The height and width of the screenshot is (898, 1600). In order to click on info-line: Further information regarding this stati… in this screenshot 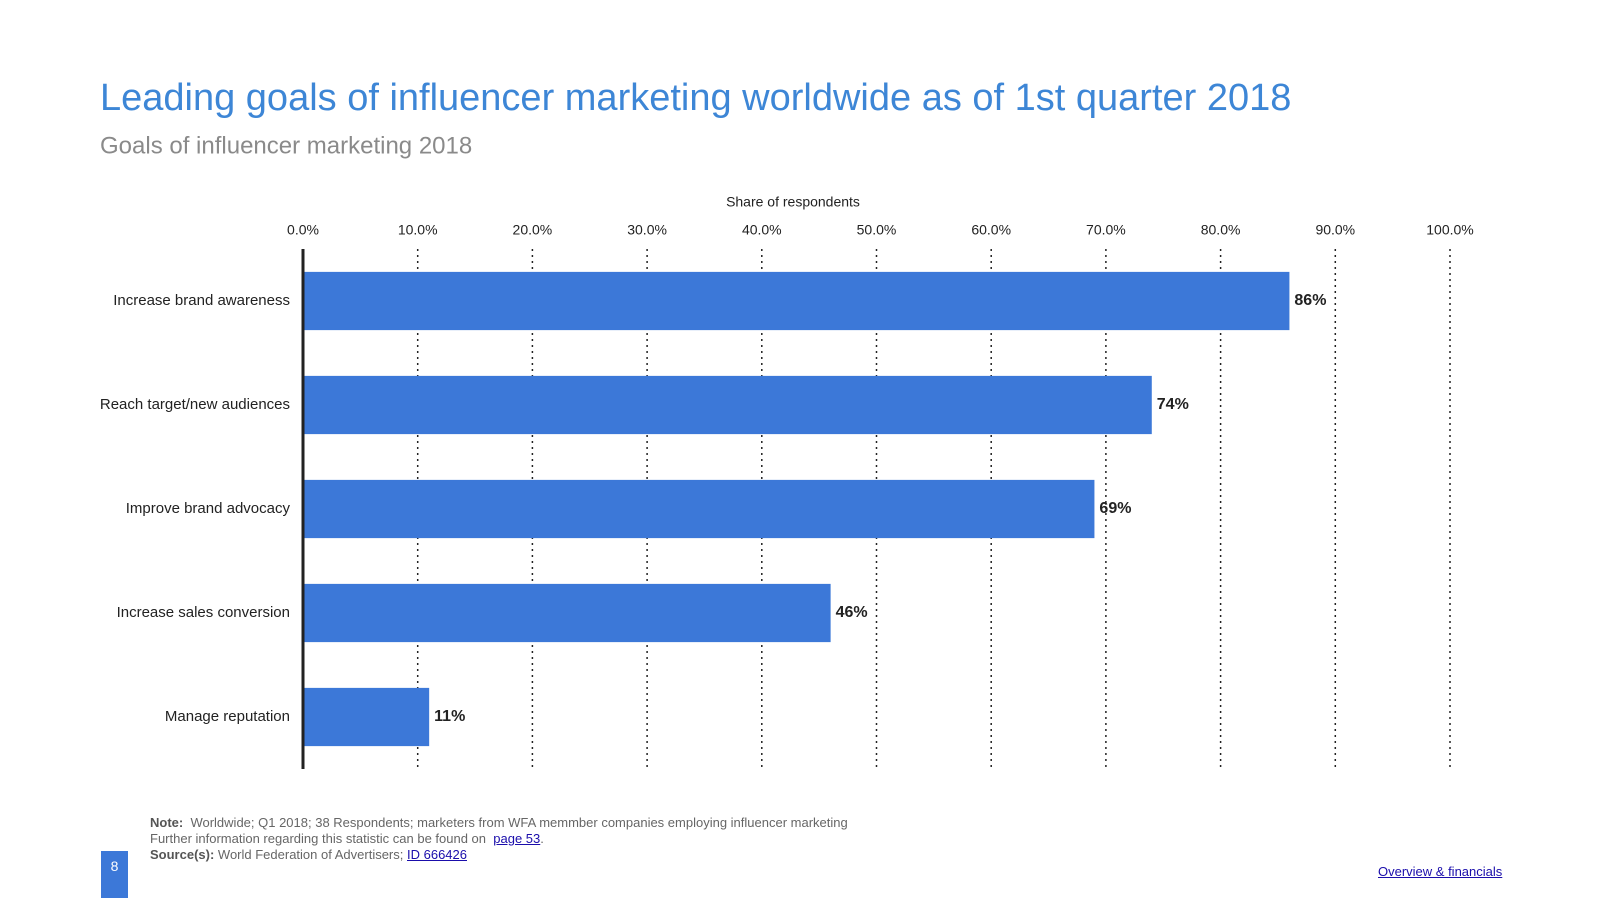, I will do `click(347, 838)`.